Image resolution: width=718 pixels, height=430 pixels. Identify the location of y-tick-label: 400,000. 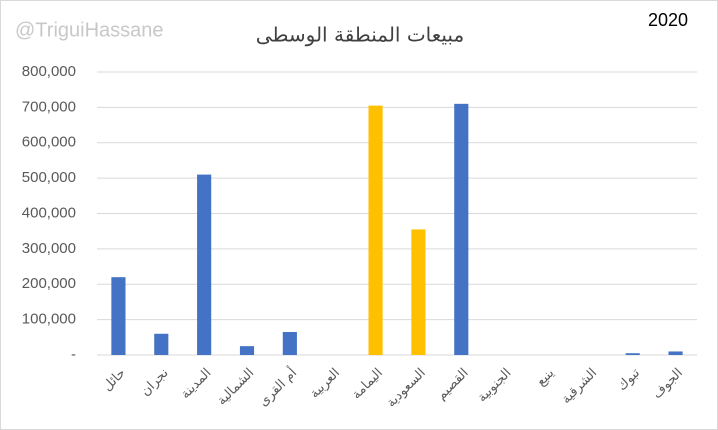
(49, 212).